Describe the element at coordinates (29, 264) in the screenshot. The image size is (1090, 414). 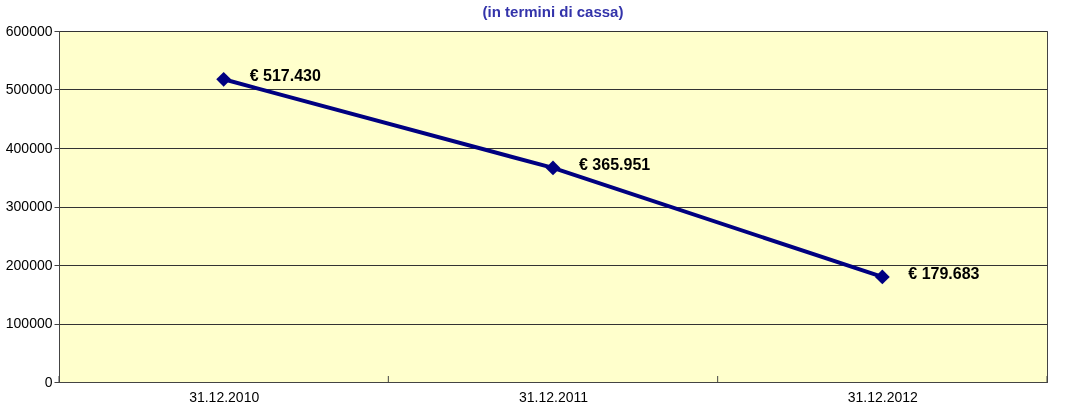
I see `y-tick-label: 200000` at that location.